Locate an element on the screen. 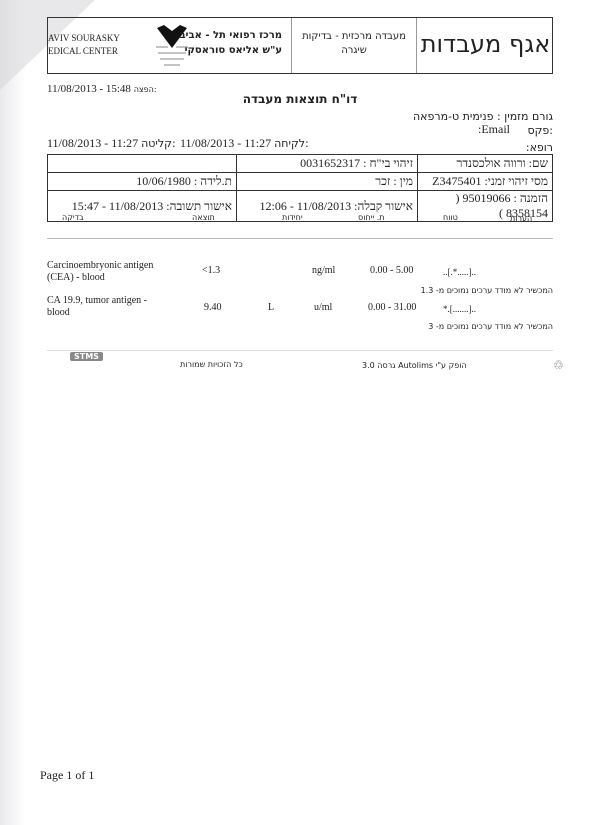 The width and height of the screenshot is (600, 825). units: u/ml is located at coordinates (323, 307).